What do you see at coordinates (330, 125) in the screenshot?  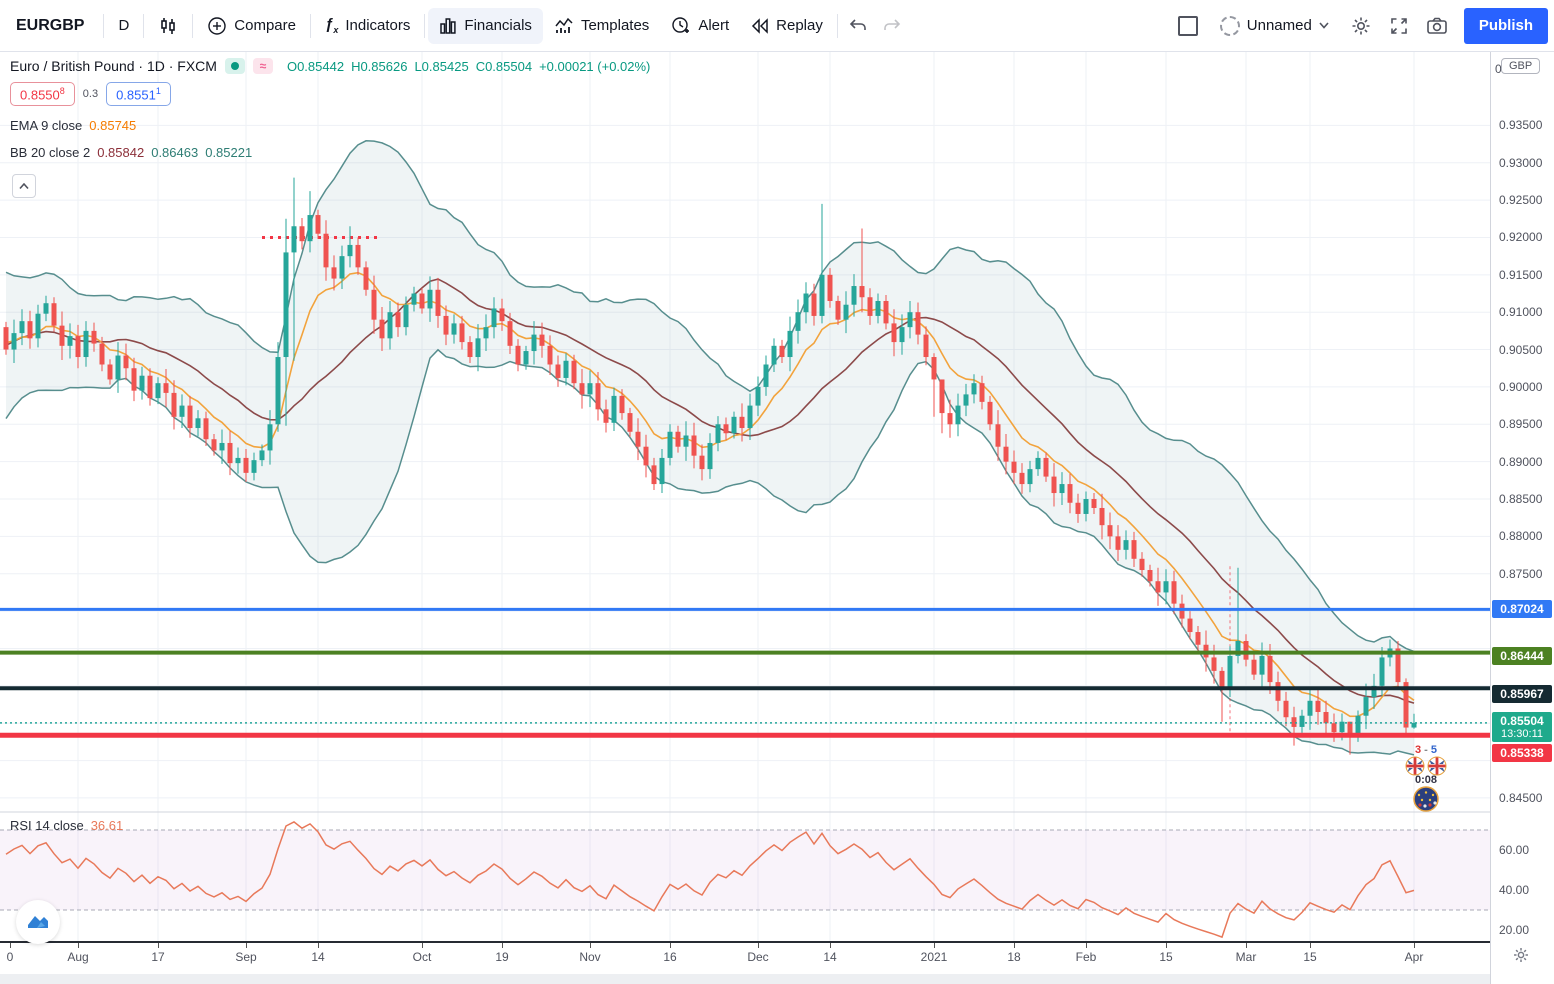 I see `ema-legend: EMA 9 close 0.85745` at bounding box center [330, 125].